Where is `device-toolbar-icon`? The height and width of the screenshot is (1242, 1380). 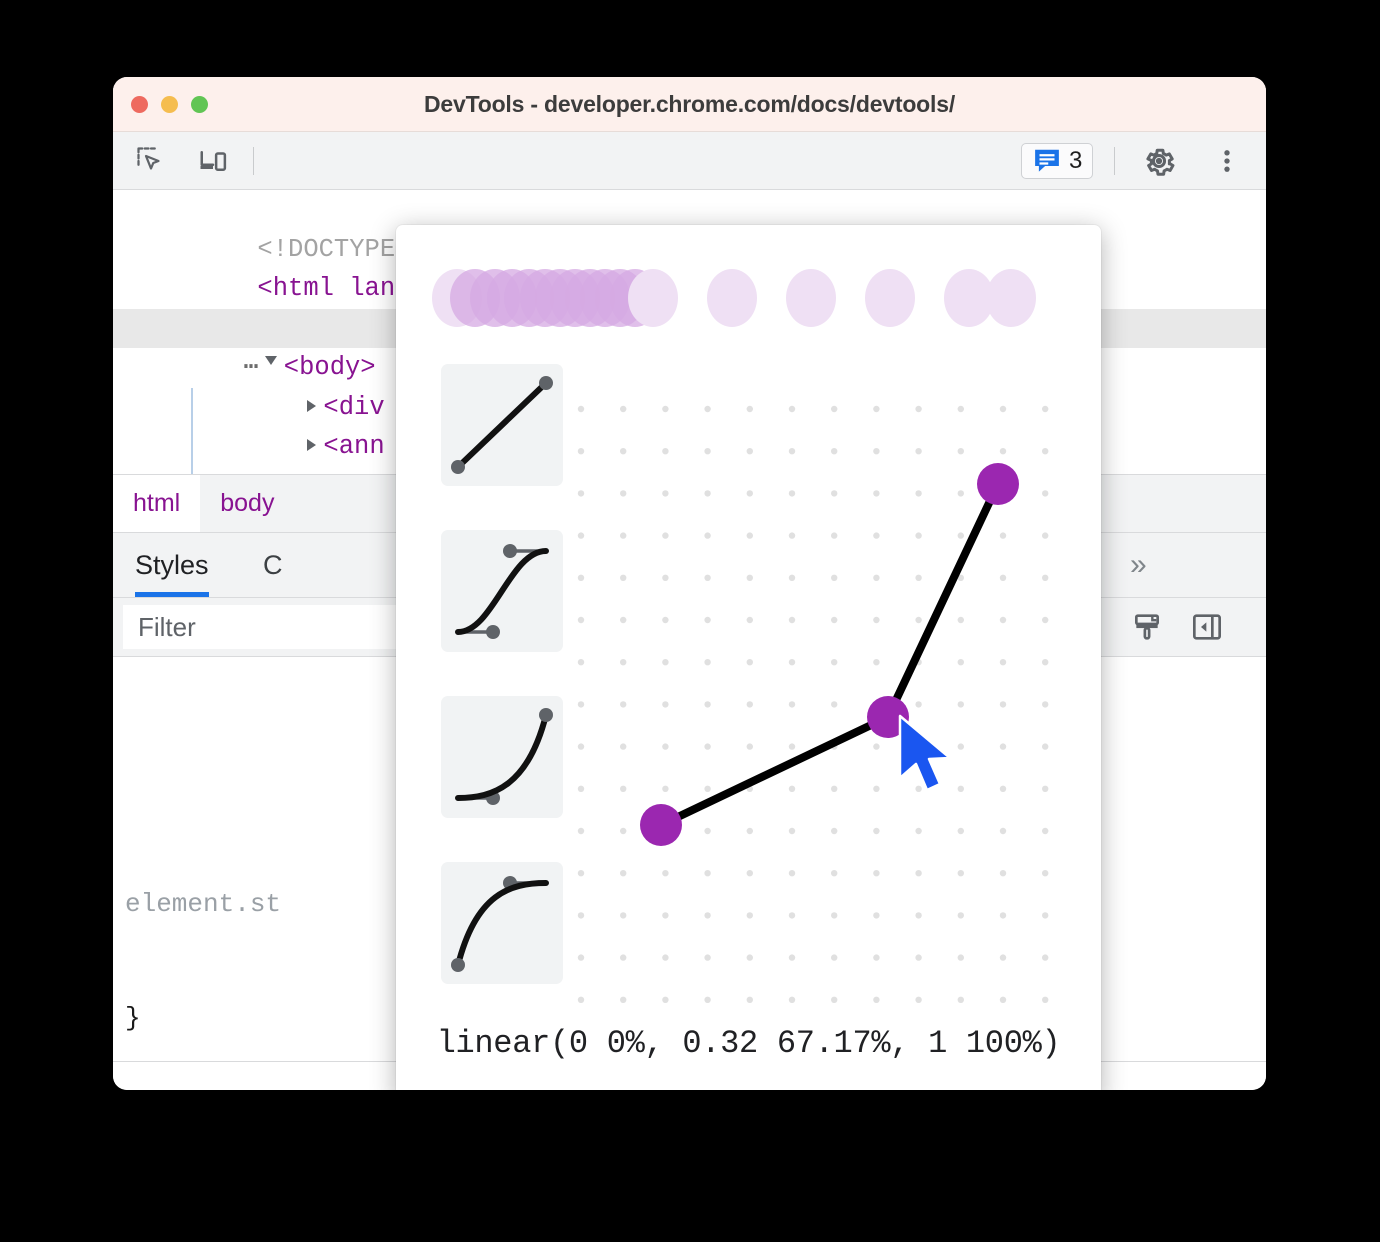
device-toolbar-icon is located at coordinates (213, 161).